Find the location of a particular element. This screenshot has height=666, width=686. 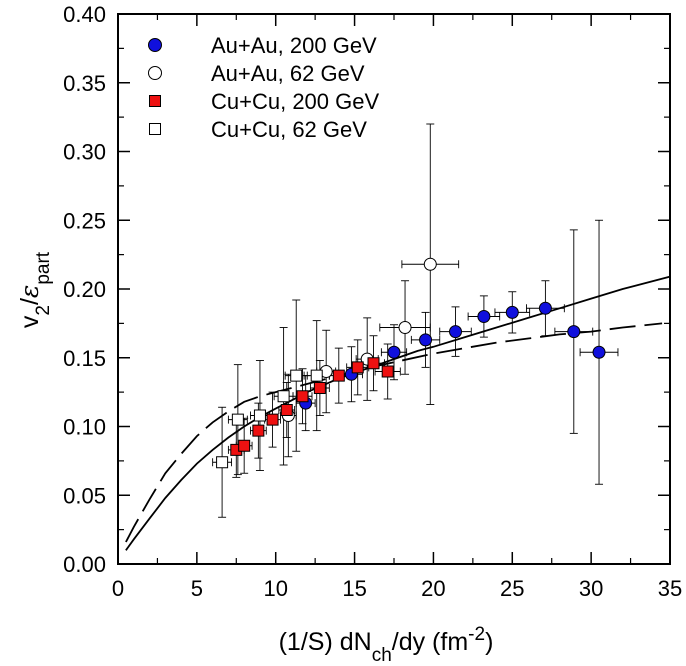

legend-item: Au+Au, 200 GeV is located at coordinates (262, 45).